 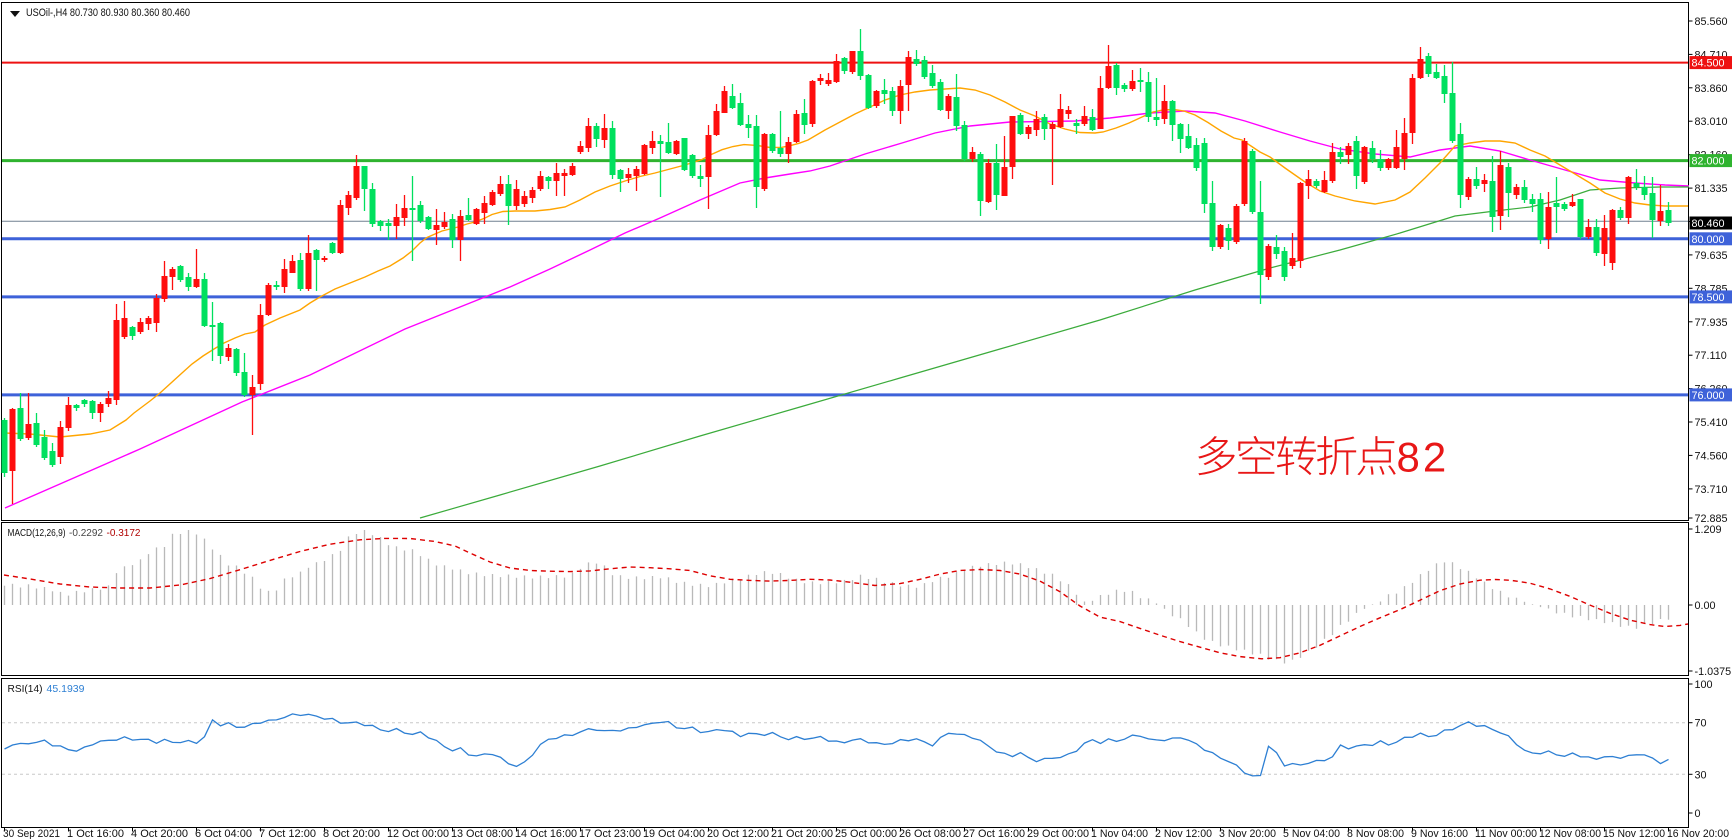 What do you see at coordinates (1711, 323) in the screenshot?
I see `svg-text: 77.935` at bounding box center [1711, 323].